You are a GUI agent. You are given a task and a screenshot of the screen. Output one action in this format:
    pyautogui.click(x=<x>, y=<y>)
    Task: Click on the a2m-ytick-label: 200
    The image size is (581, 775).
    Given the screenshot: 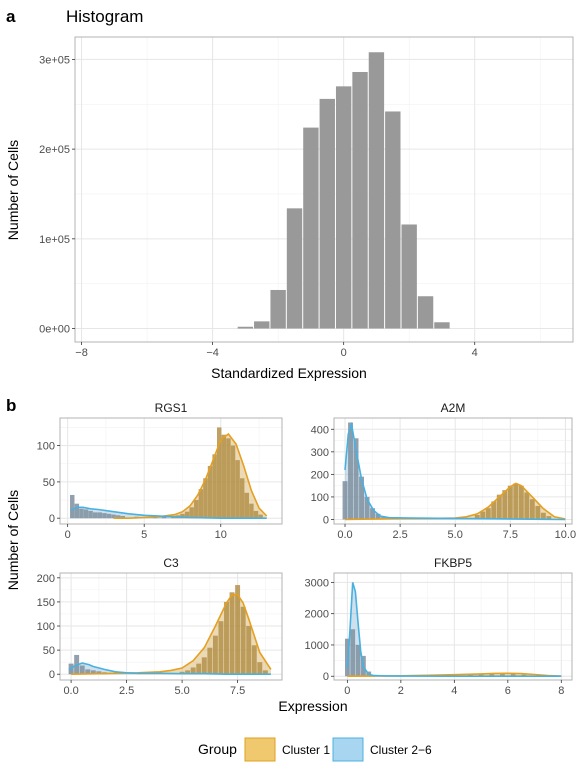 What is the action you would take?
    pyautogui.click(x=320, y=475)
    